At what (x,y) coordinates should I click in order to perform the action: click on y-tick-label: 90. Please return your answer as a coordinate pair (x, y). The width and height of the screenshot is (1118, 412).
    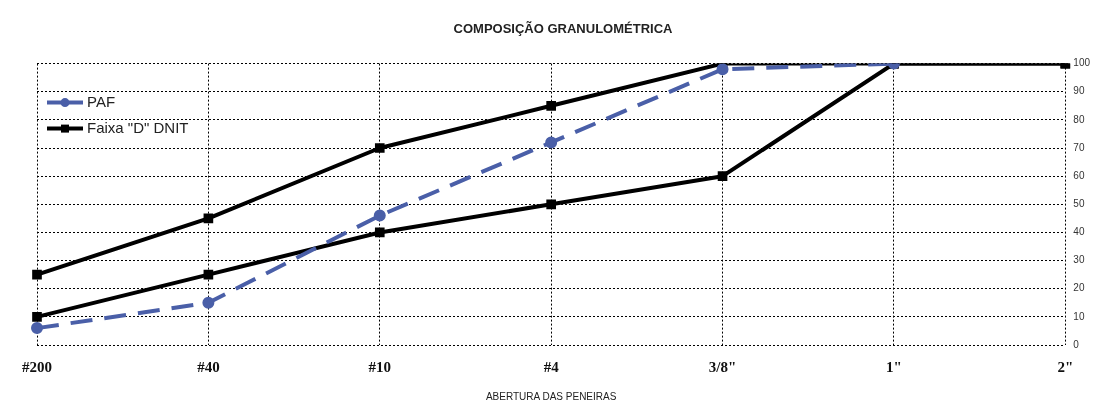
    Looking at the image, I should click on (1079, 91).